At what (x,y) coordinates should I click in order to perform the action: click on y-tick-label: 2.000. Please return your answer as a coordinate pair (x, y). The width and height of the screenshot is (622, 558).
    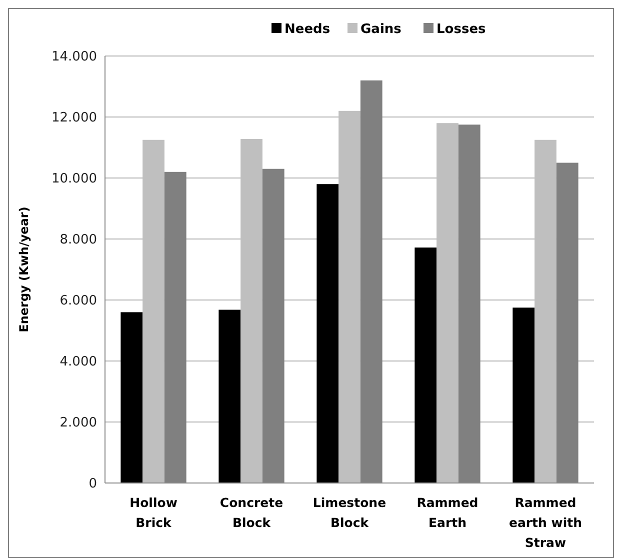
    Looking at the image, I should click on (78, 423).